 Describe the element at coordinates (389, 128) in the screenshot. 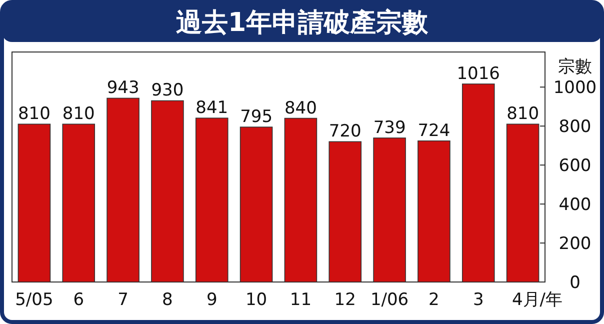

I see `data-label: 739` at that location.